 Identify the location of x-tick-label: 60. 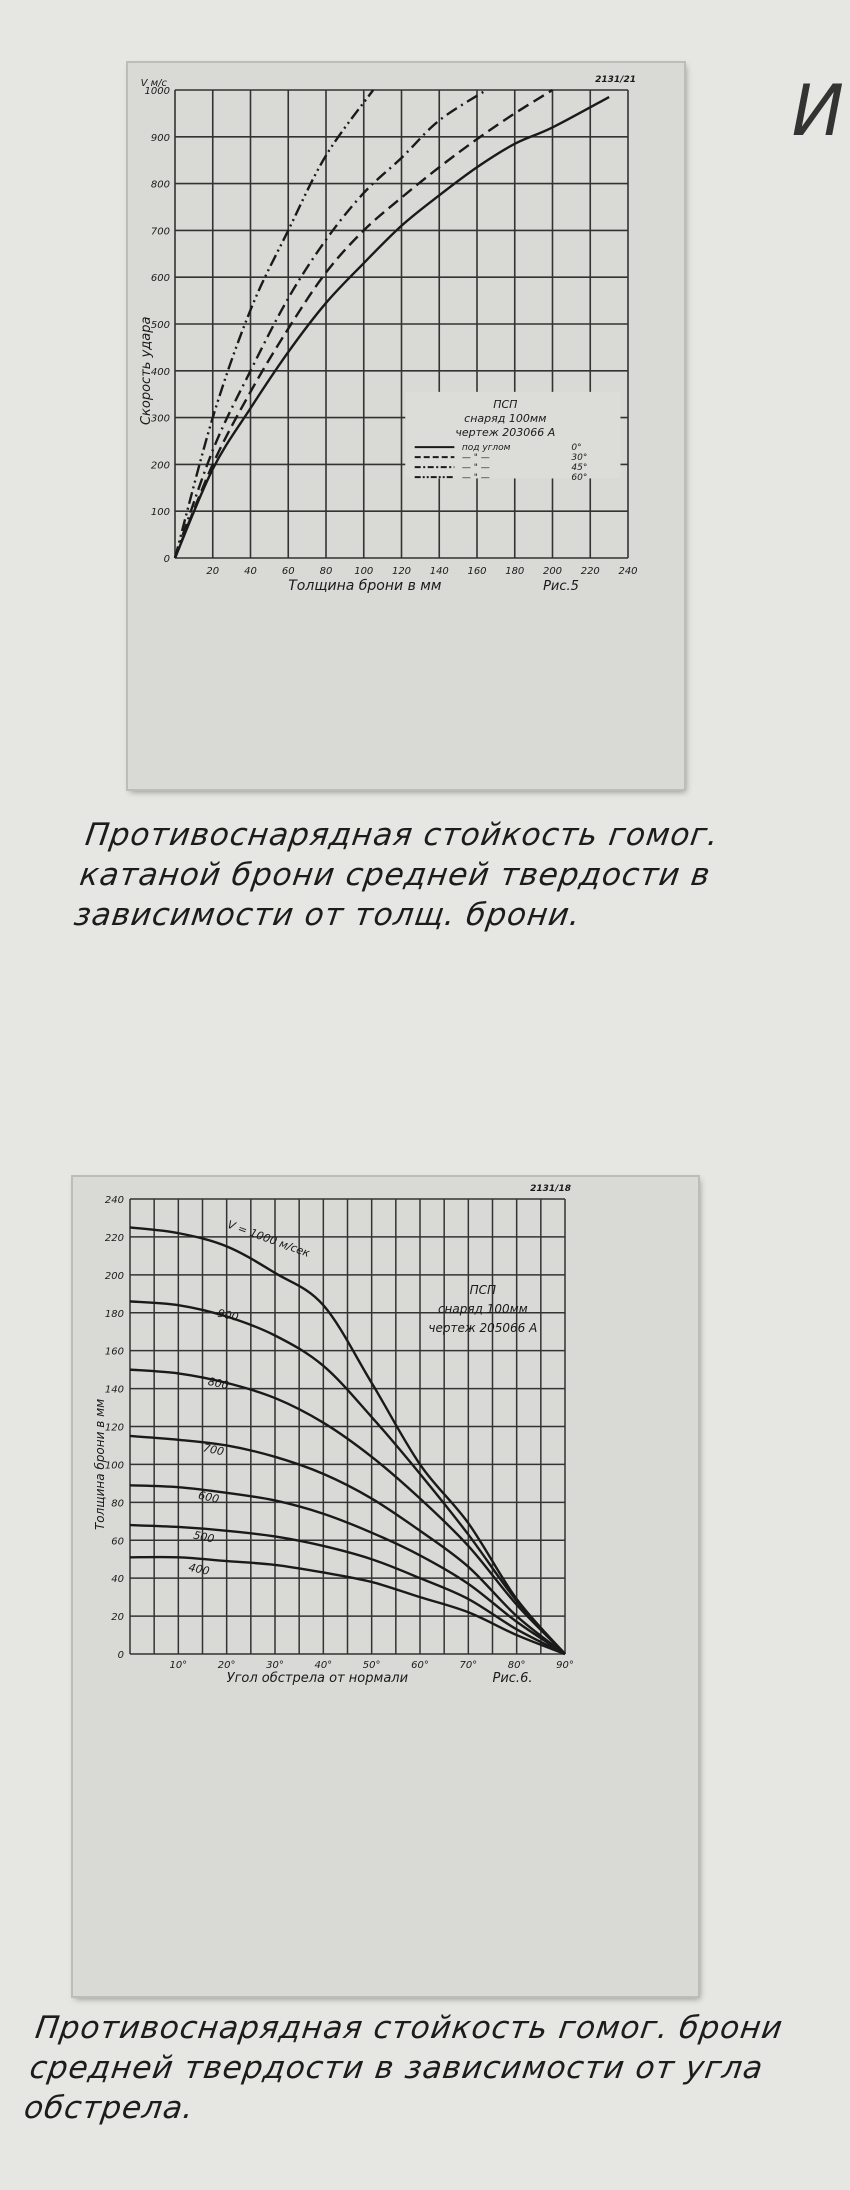
(288, 571).